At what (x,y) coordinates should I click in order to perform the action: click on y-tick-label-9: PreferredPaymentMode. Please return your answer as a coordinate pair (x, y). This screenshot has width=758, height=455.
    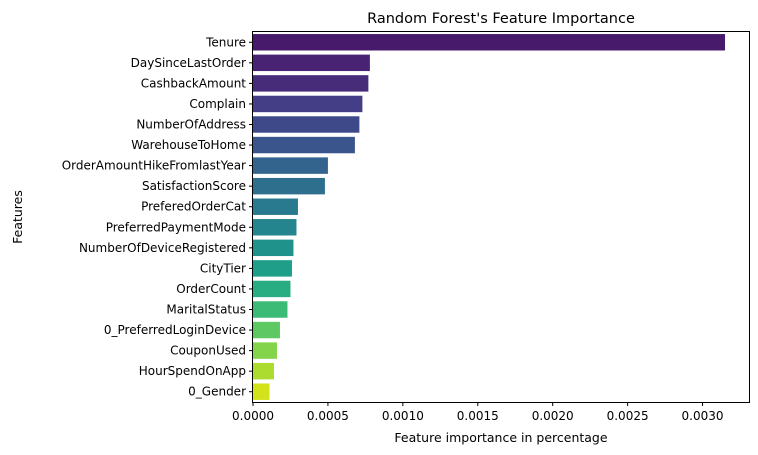
    Looking at the image, I should click on (176, 227).